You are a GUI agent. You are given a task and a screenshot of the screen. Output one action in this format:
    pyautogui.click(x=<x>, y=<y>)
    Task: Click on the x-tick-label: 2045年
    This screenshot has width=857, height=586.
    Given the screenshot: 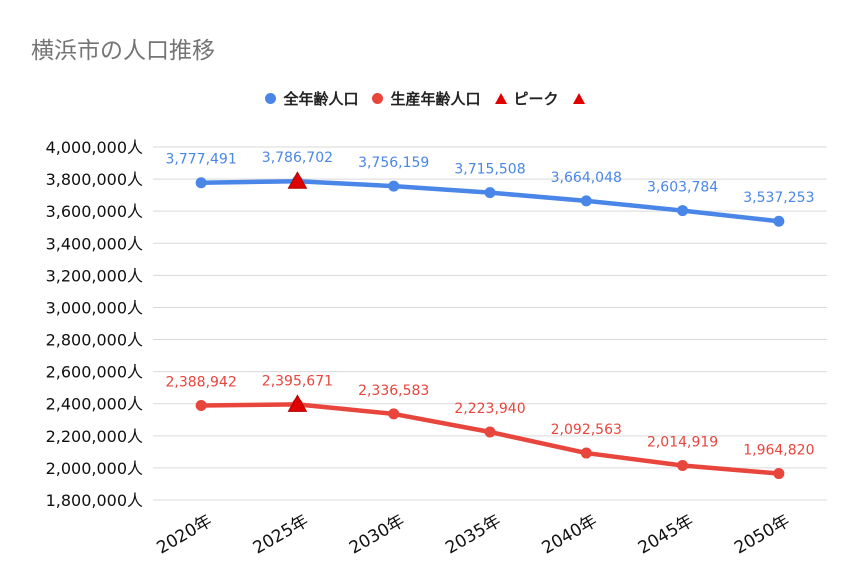 What is the action you would take?
    pyautogui.click(x=666, y=534)
    